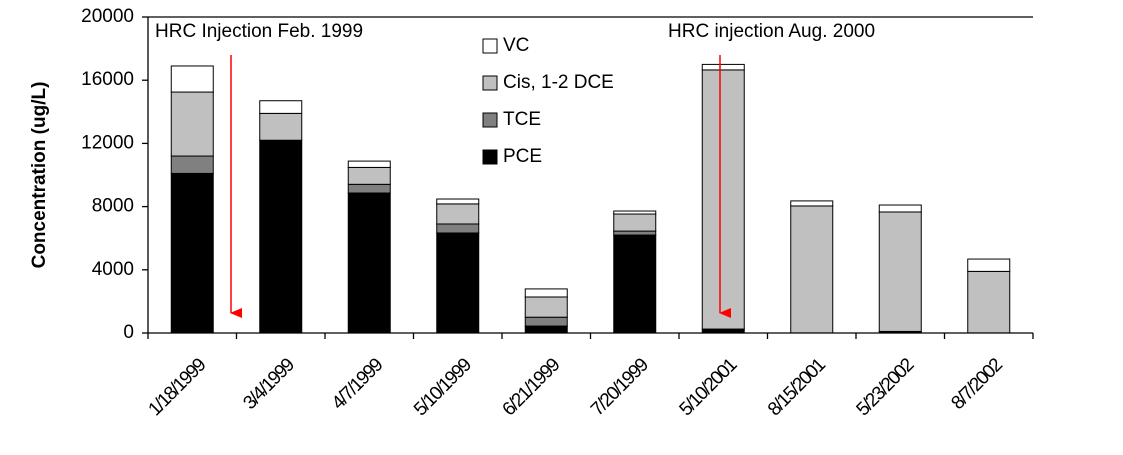 The width and height of the screenshot is (1123, 455). Describe the element at coordinates (522, 156) in the screenshot. I see `legend-label: PCE` at that location.